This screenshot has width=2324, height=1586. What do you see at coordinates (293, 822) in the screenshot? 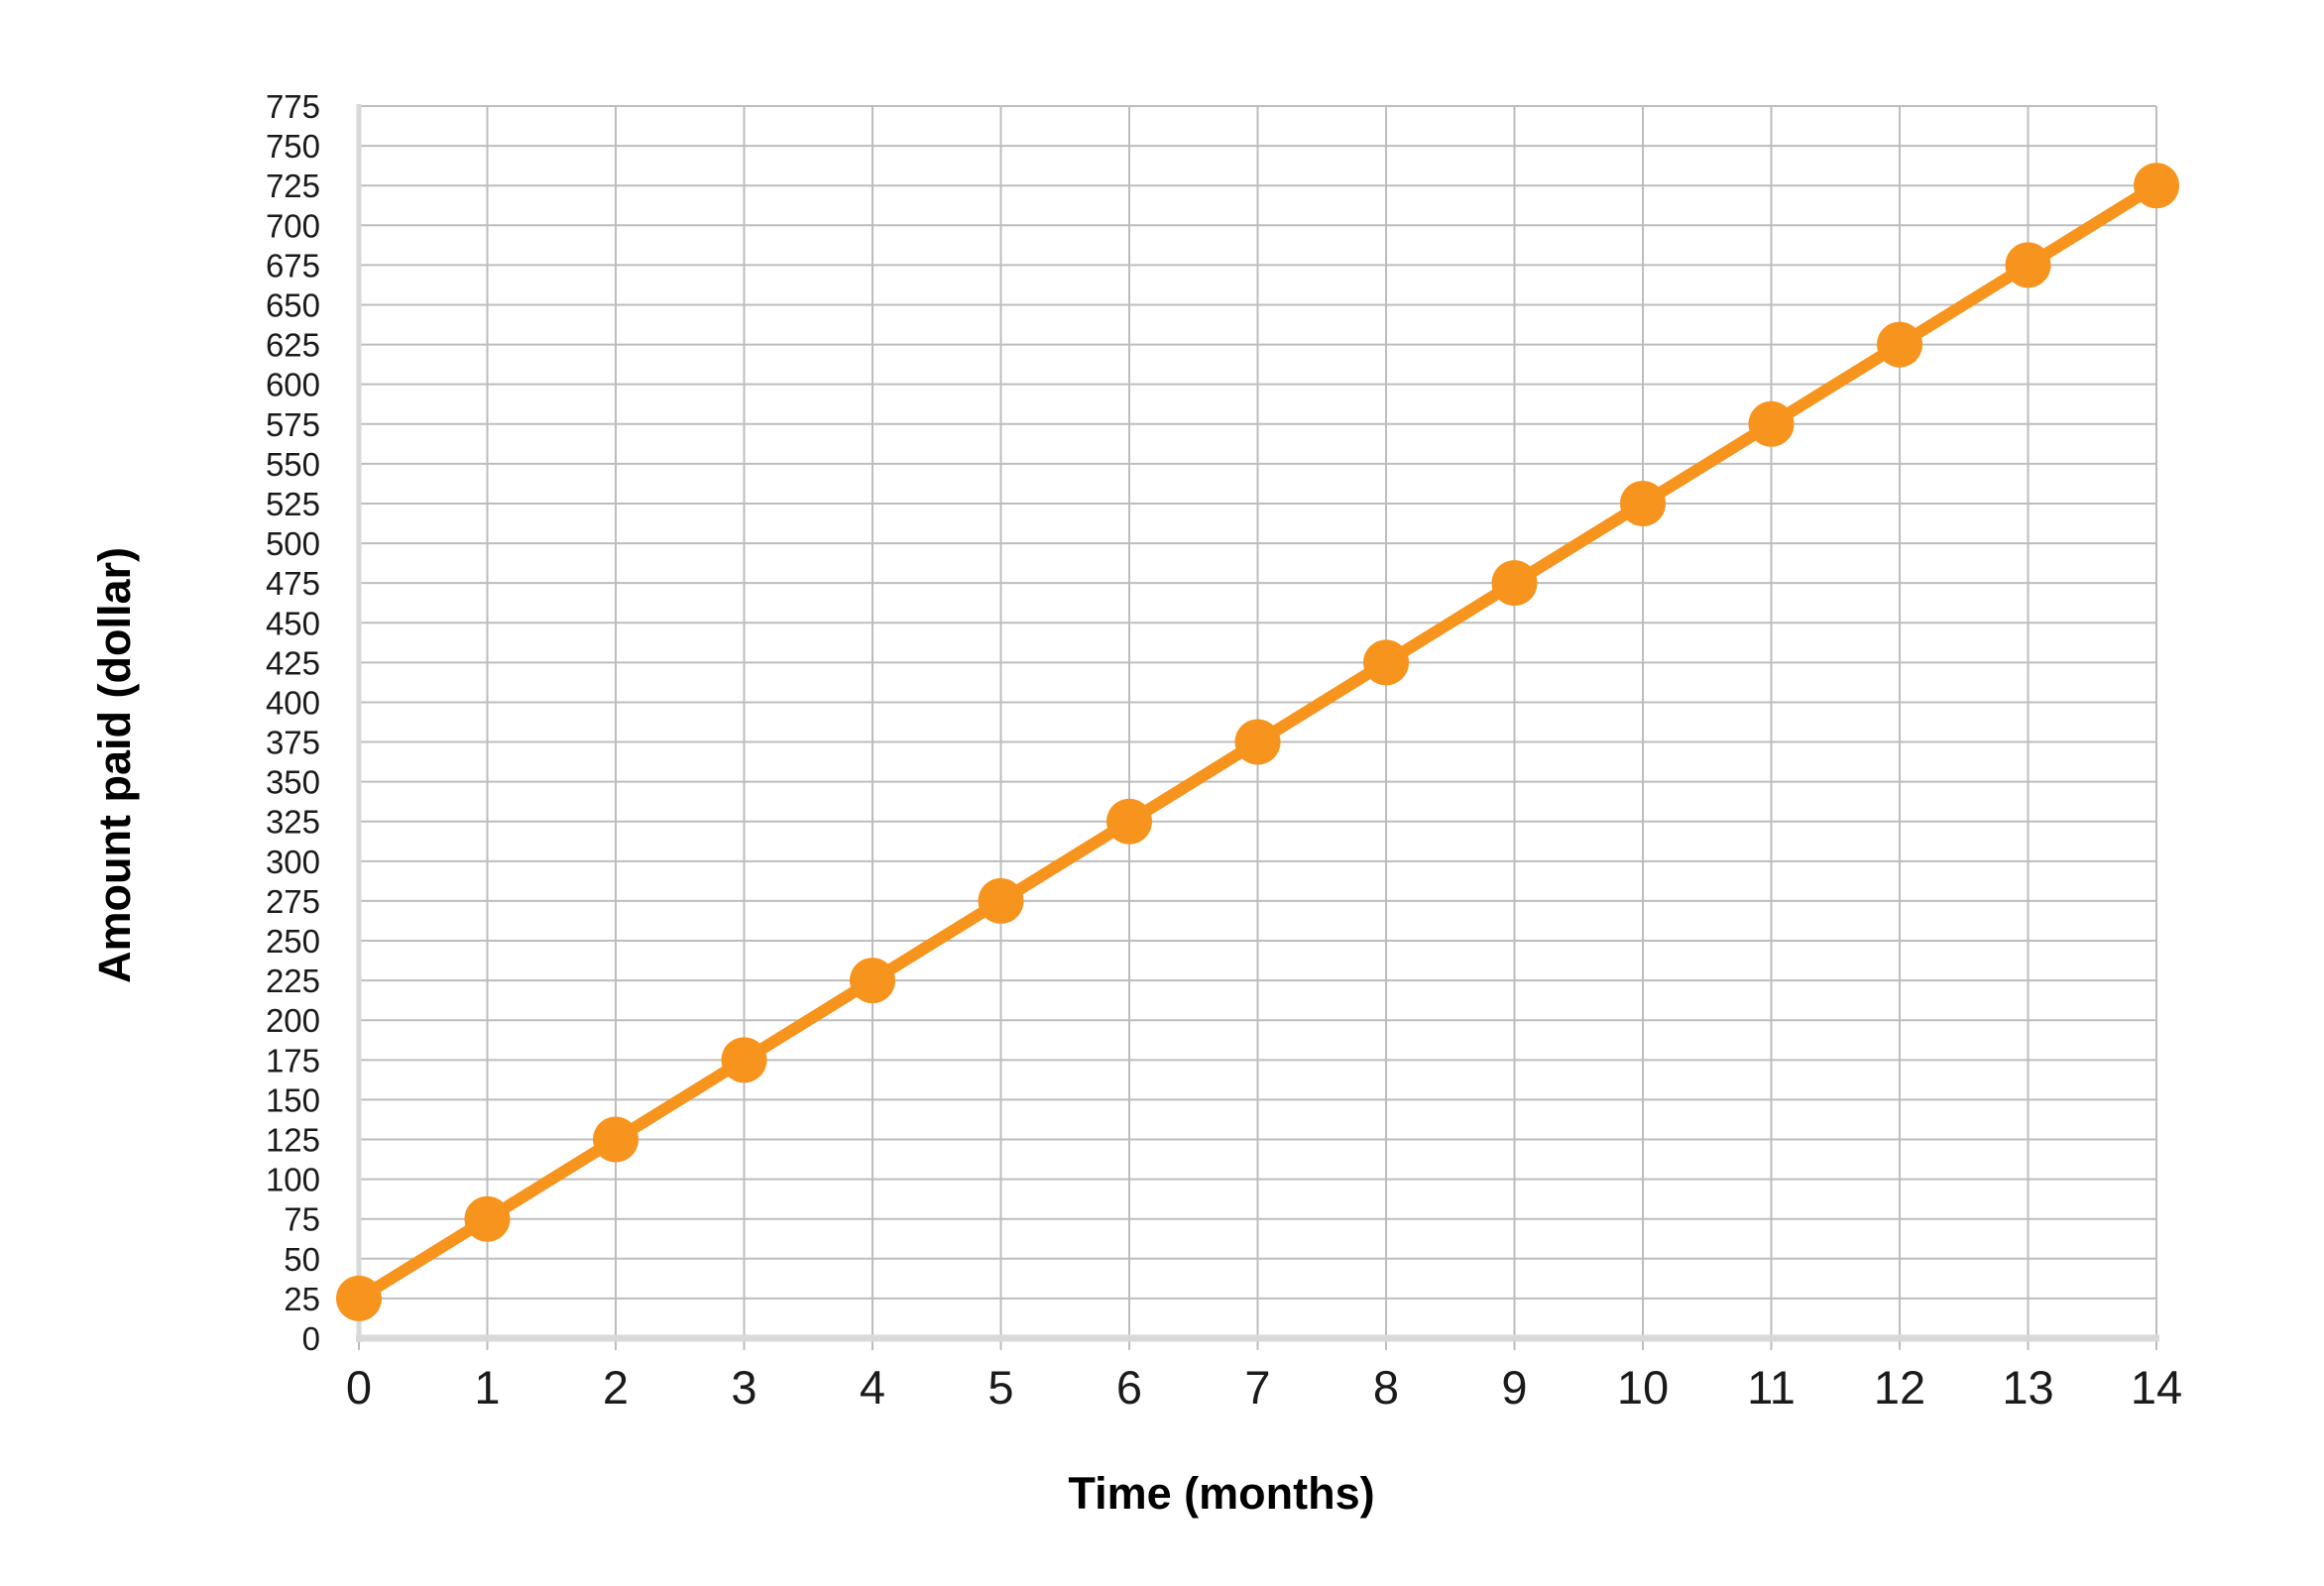
I see `y-tick-label: 325` at bounding box center [293, 822].